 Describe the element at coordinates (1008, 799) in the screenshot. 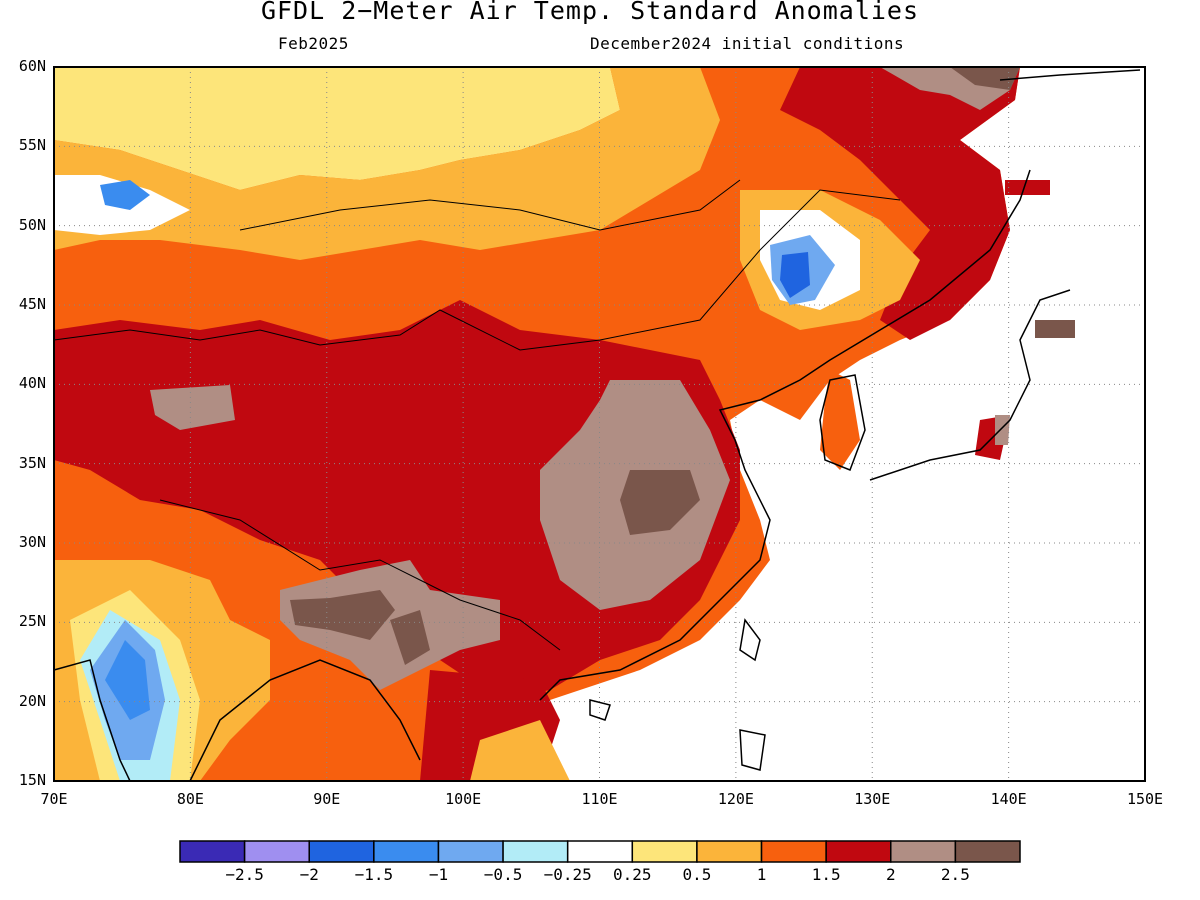

I see `lon-tick-label: 140E` at that location.